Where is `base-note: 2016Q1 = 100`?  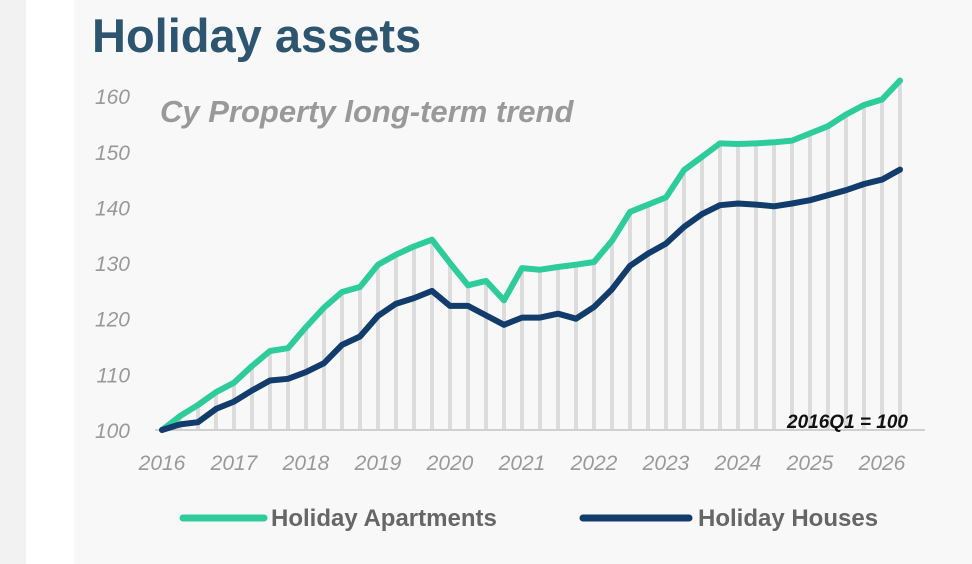
base-note: 2016Q1 = 100 is located at coordinates (847, 422).